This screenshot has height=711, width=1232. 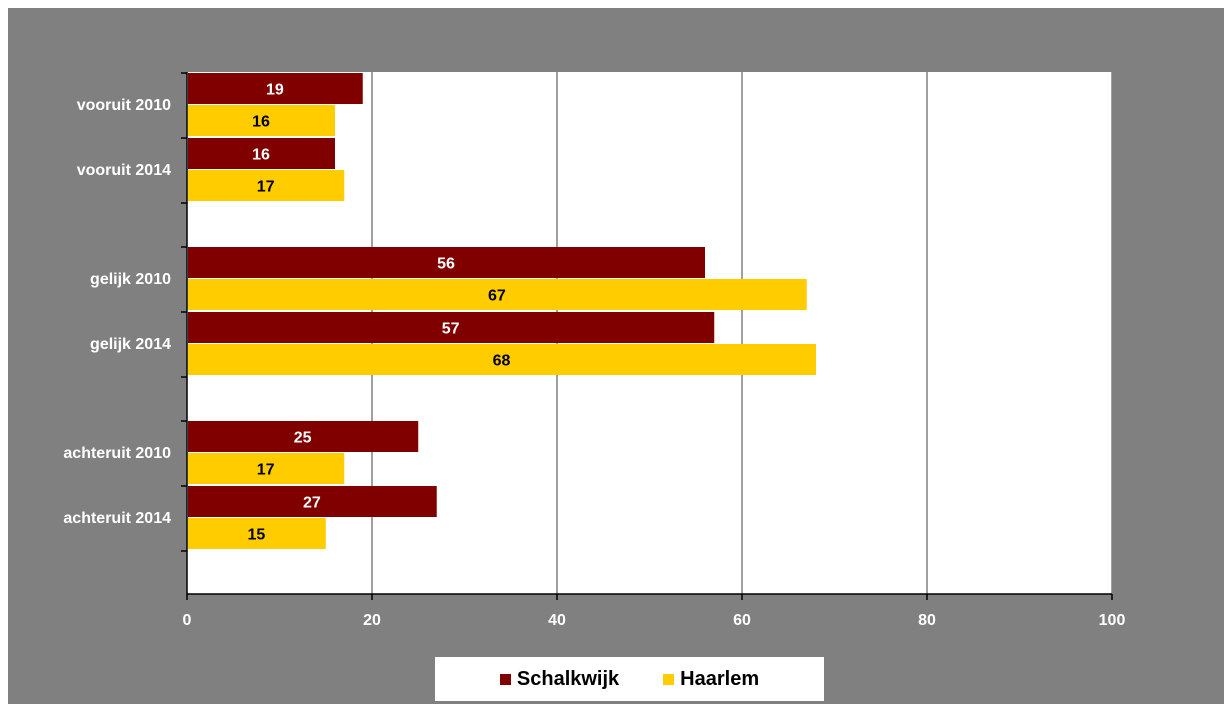 I want to click on category-label: vooruit 2014, so click(x=124, y=170).